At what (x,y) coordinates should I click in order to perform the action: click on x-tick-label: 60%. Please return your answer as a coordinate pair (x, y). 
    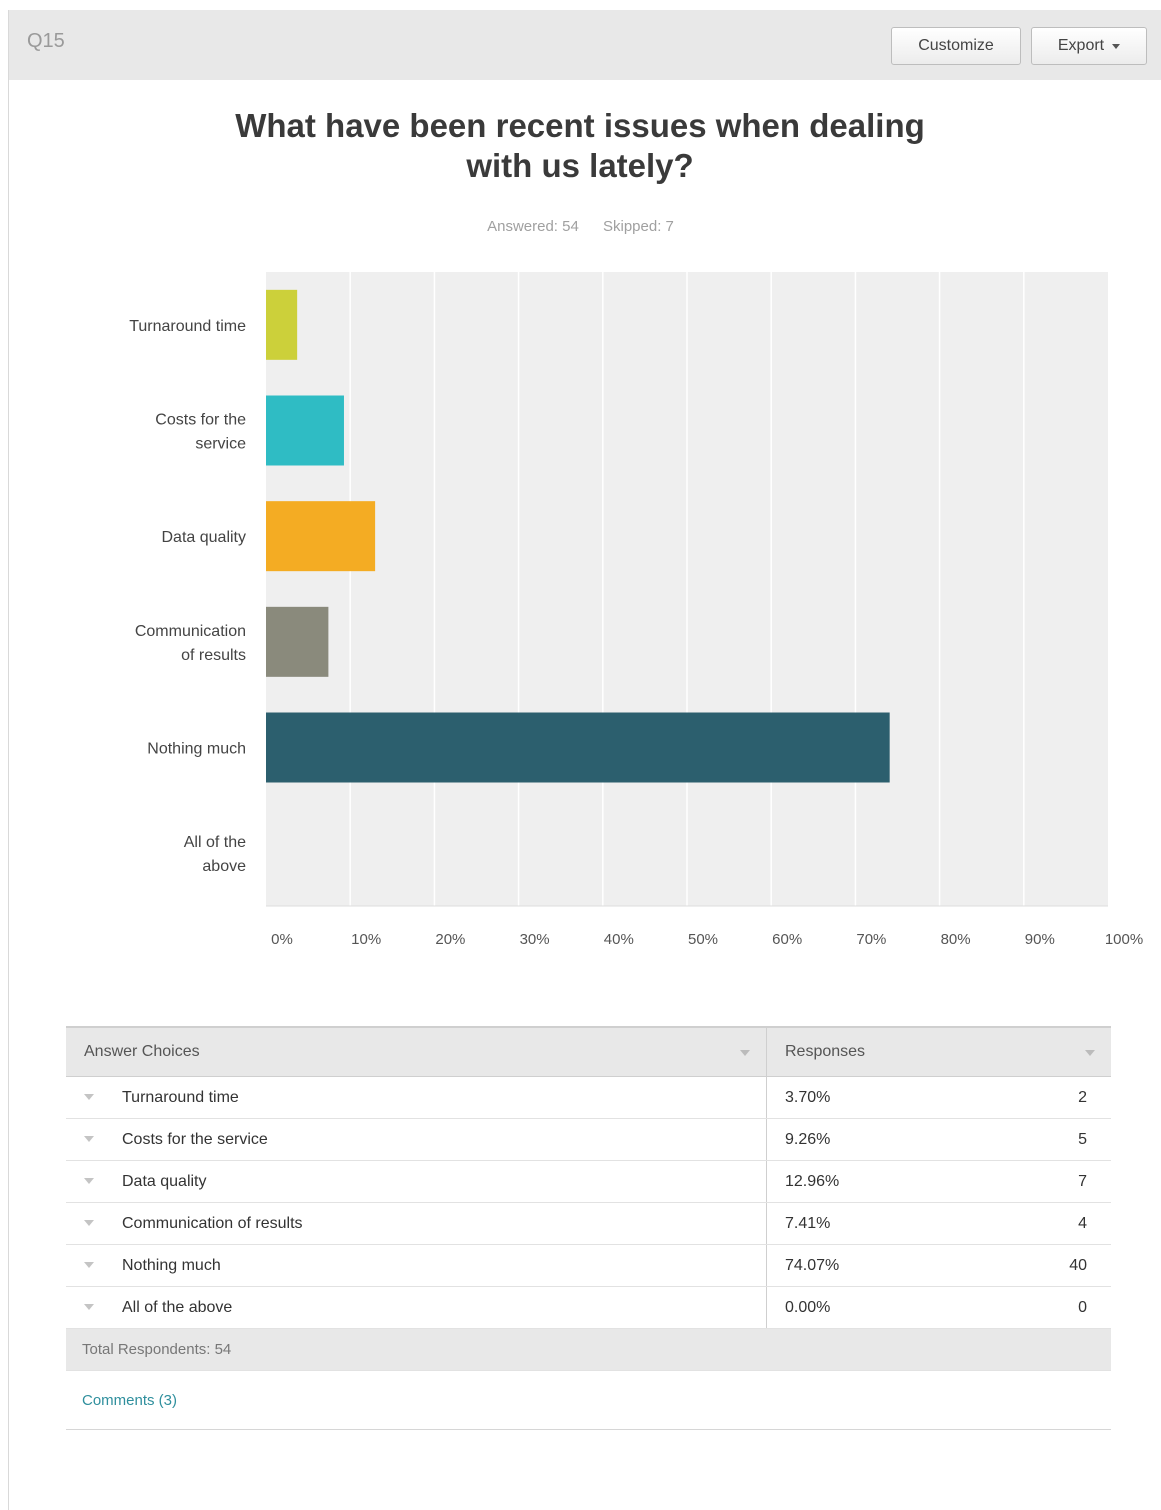
    Looking at the image, I should click on (787, 939).